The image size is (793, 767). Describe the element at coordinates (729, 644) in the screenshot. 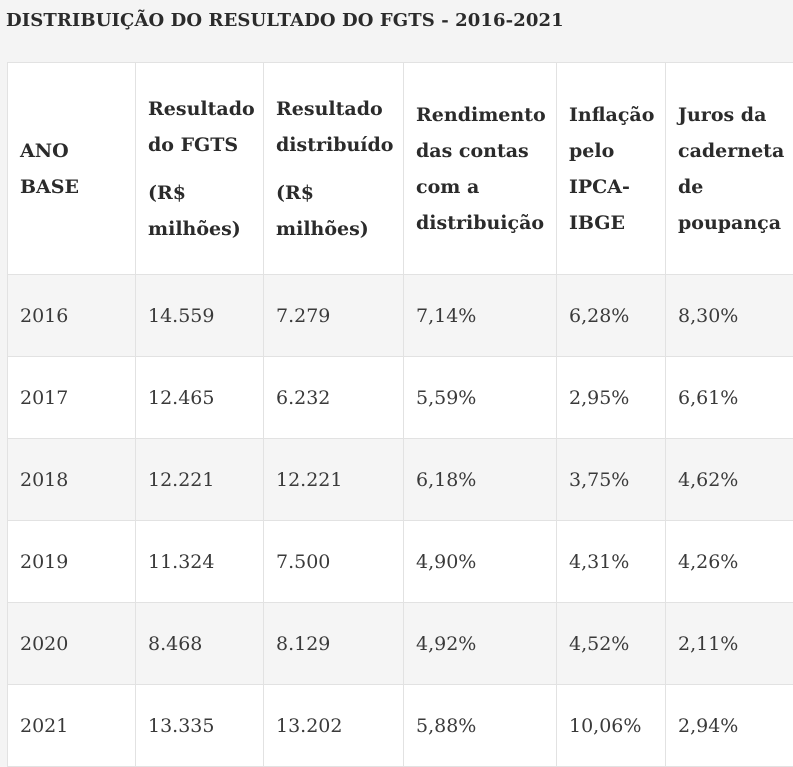

I see `cell-poupanca: 2,11%` at that location.